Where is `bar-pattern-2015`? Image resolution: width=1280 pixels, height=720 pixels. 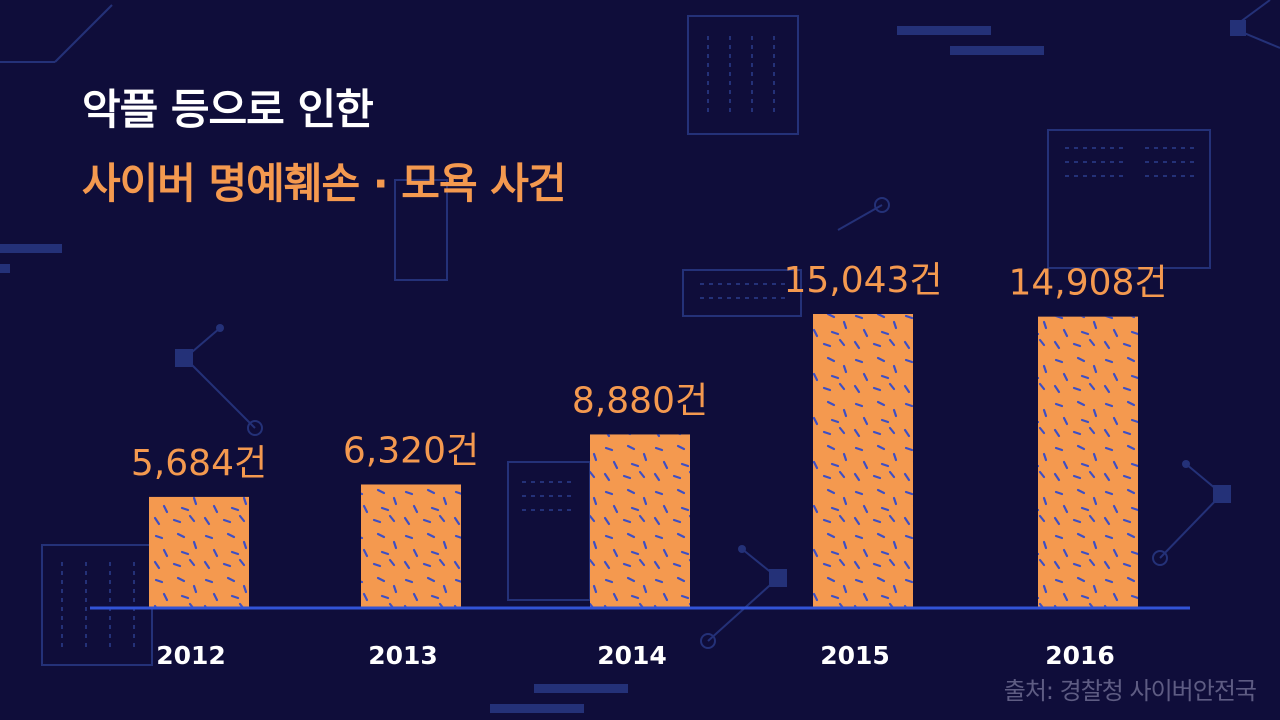 bar-pattern-2015 is located at coordinates (863, 461).